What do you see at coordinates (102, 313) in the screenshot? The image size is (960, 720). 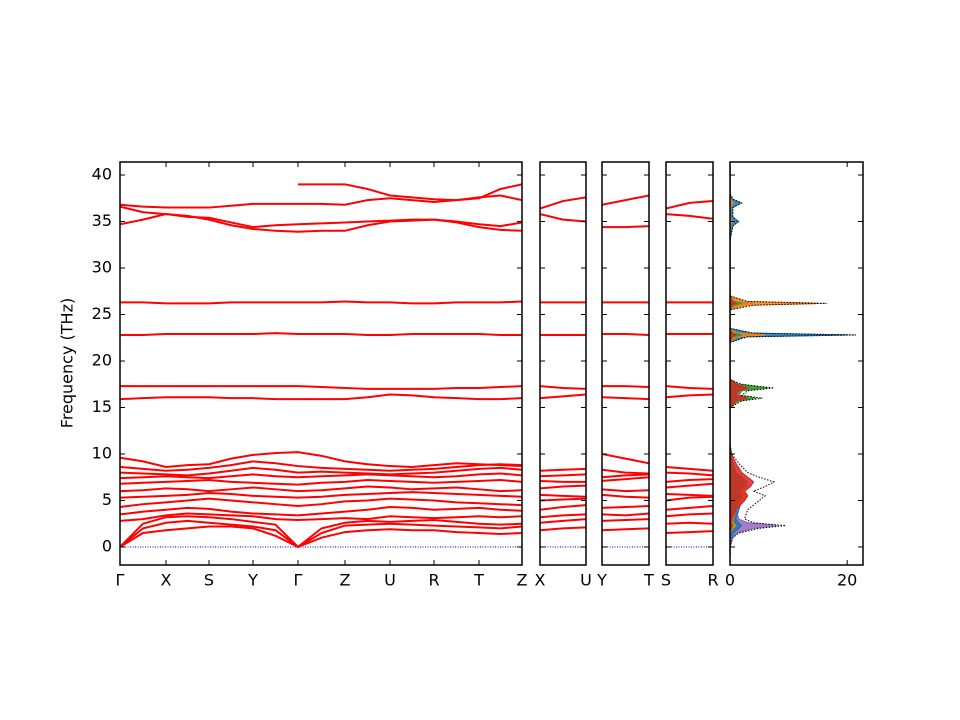 I see `y-tick-label: 25` at bounding box center [102, 313].